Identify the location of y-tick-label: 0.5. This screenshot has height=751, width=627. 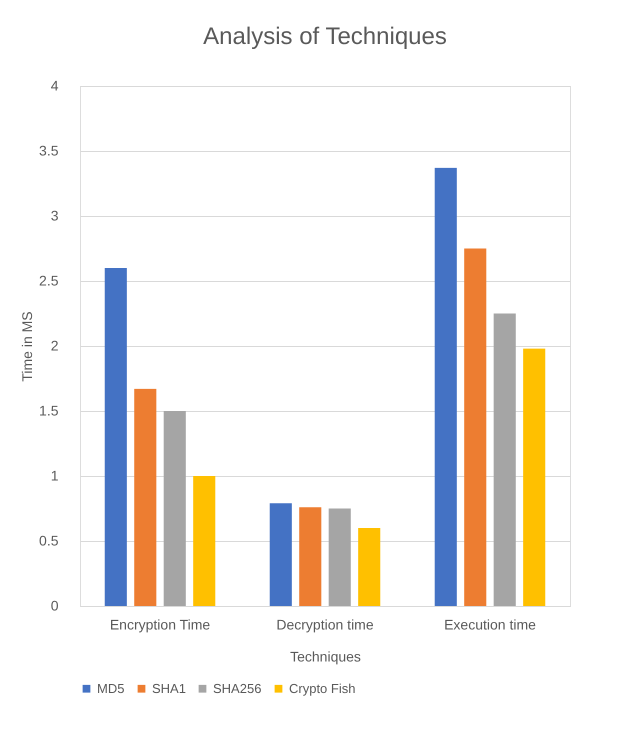
(49, 540).